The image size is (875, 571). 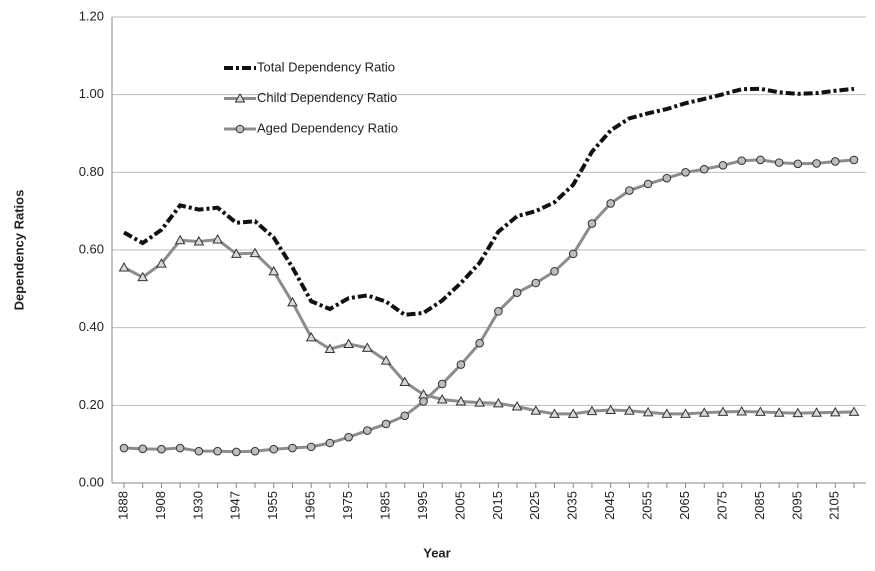 I want to click on x-tick-label: 1947, so click(x=235, y=505).